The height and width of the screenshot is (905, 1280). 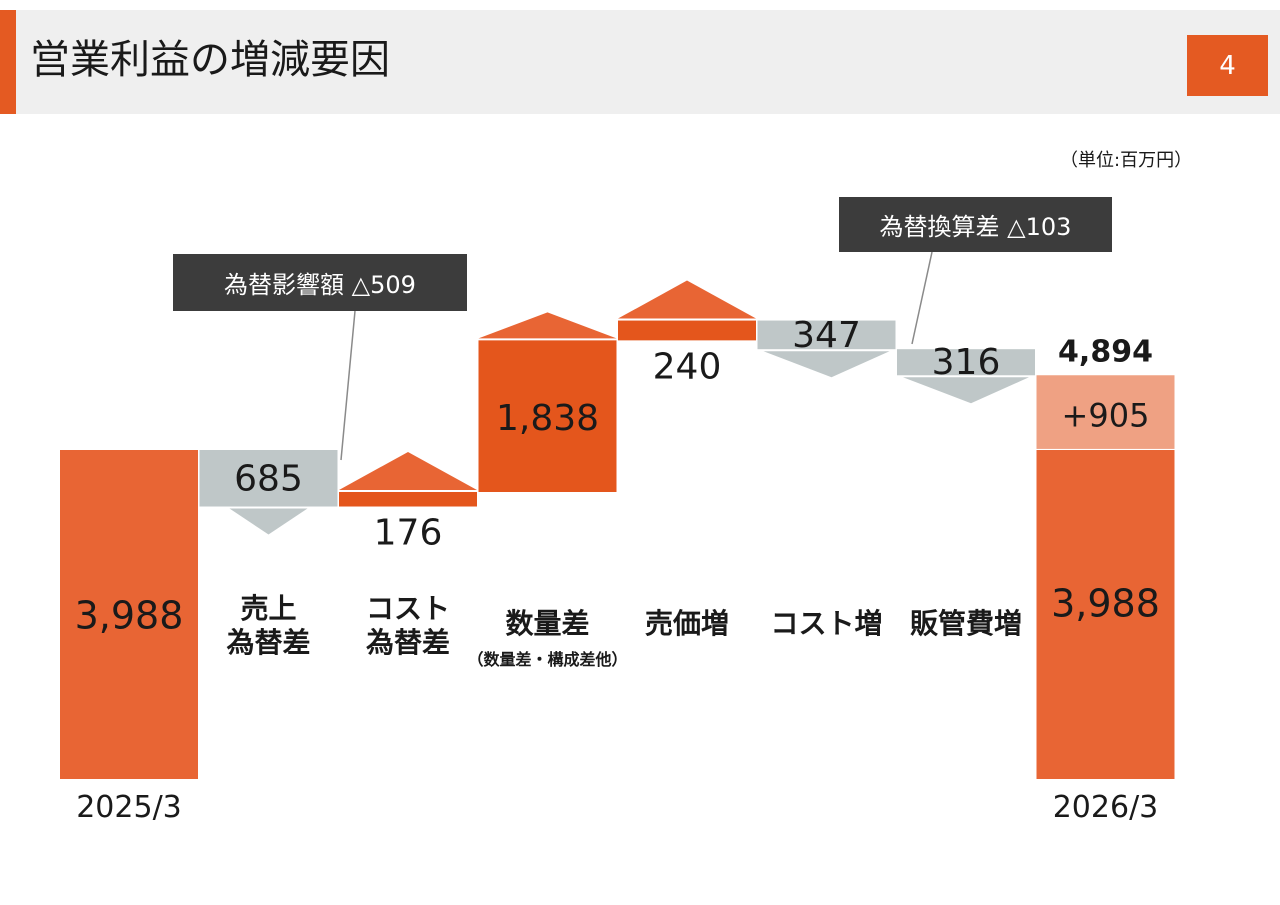 What do you see at coordinates (1126, 160) in the screenshot?
I see `unit-label: （単位:百万円）` at bounding box center [1126, 160].